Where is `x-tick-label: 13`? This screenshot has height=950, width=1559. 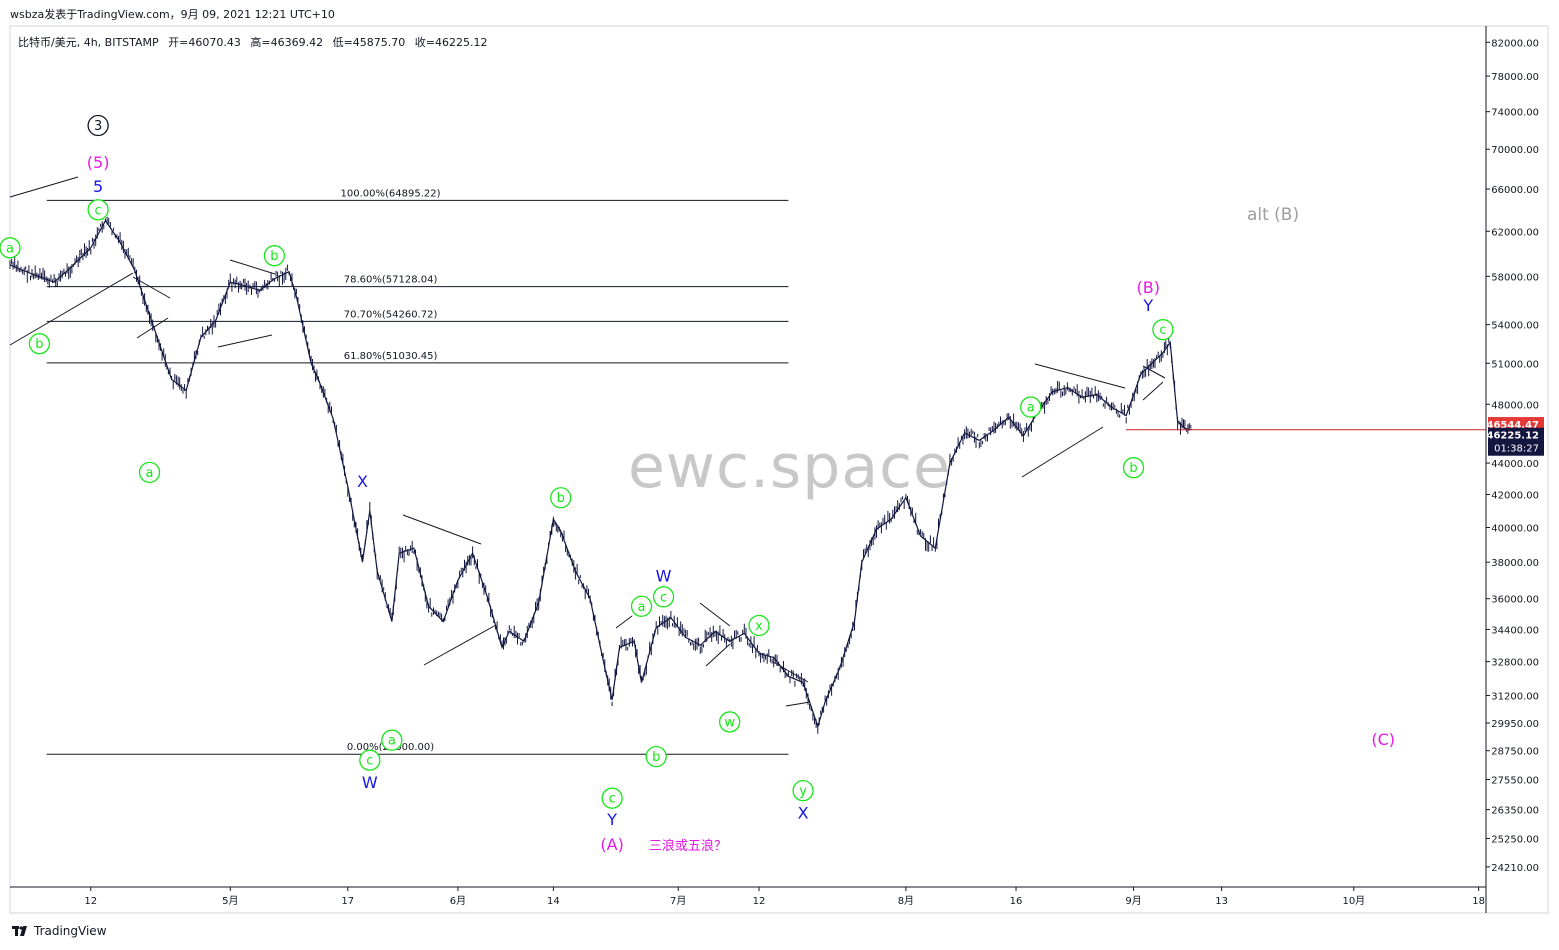 x-tick-label: 13 is located at coordinates (1221, 901).